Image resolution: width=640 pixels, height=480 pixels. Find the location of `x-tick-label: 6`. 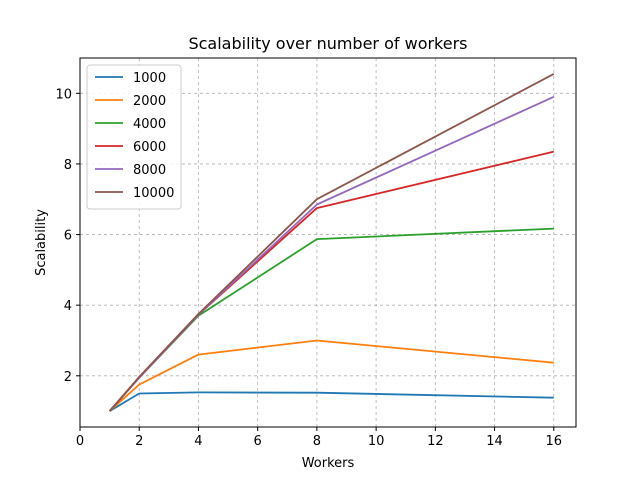

x-tick-label: 6 is located at coordinates (258, 441).